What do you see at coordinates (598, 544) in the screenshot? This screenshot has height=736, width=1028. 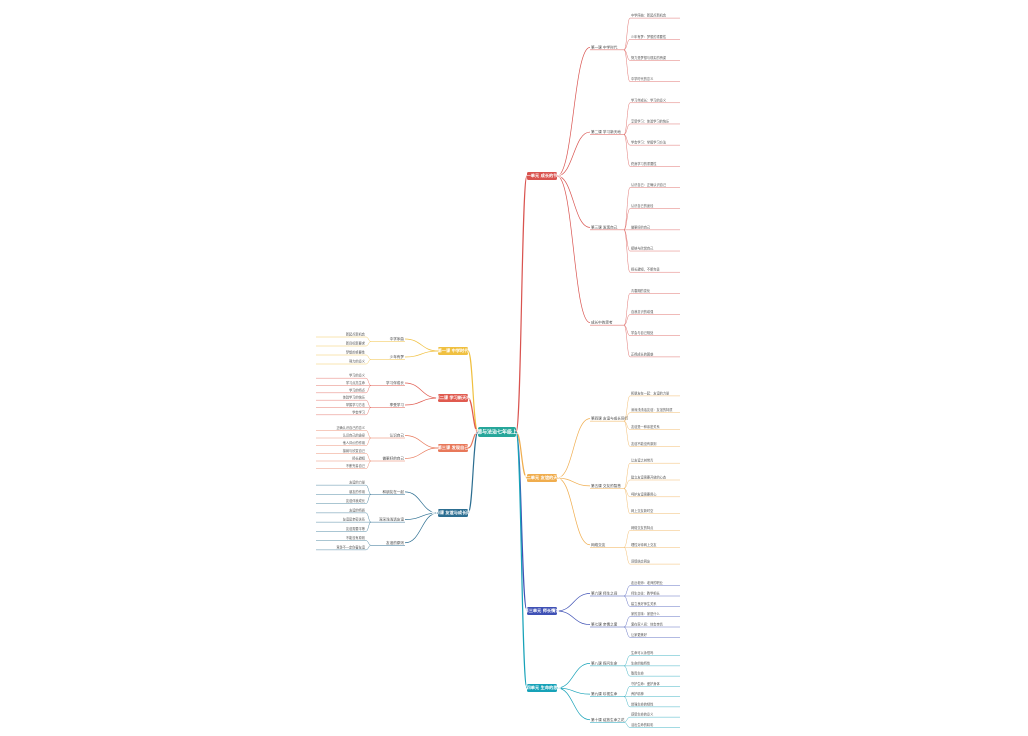 I see `child-label: 网络交友` at bounding box center [598, 544].